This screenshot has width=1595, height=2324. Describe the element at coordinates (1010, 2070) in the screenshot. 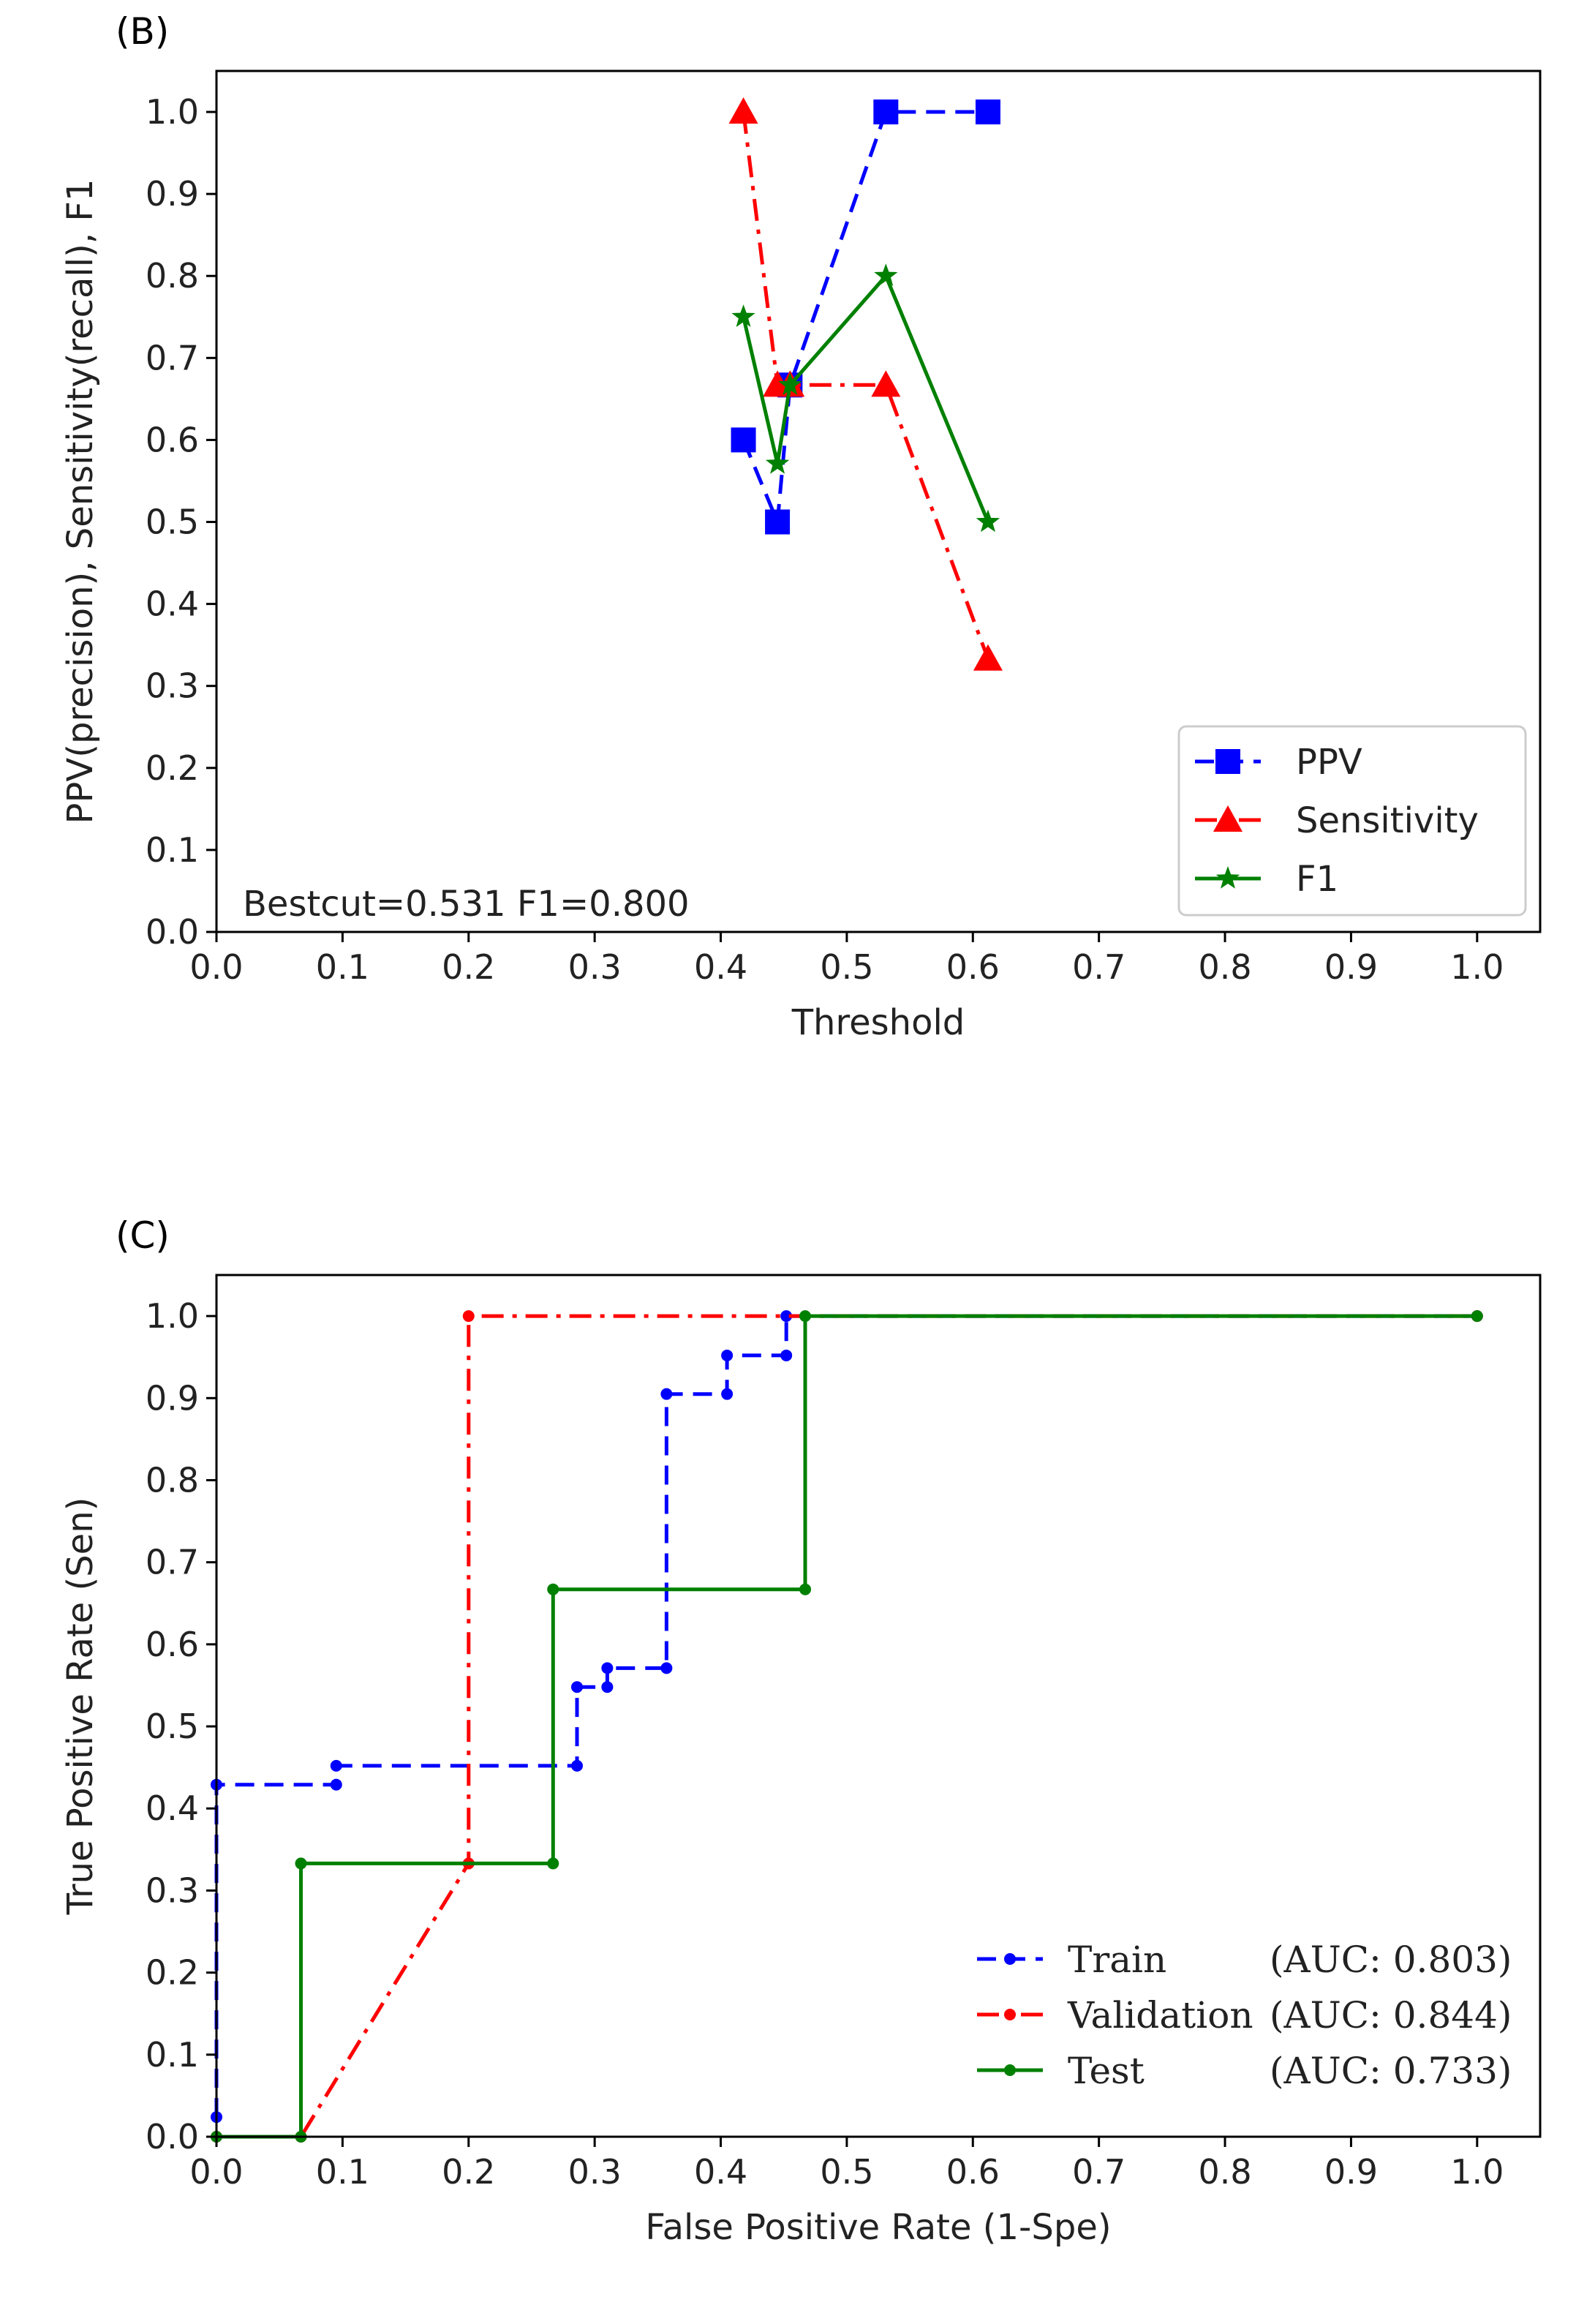

I see `panel-c-legend-test-marker` at that location.